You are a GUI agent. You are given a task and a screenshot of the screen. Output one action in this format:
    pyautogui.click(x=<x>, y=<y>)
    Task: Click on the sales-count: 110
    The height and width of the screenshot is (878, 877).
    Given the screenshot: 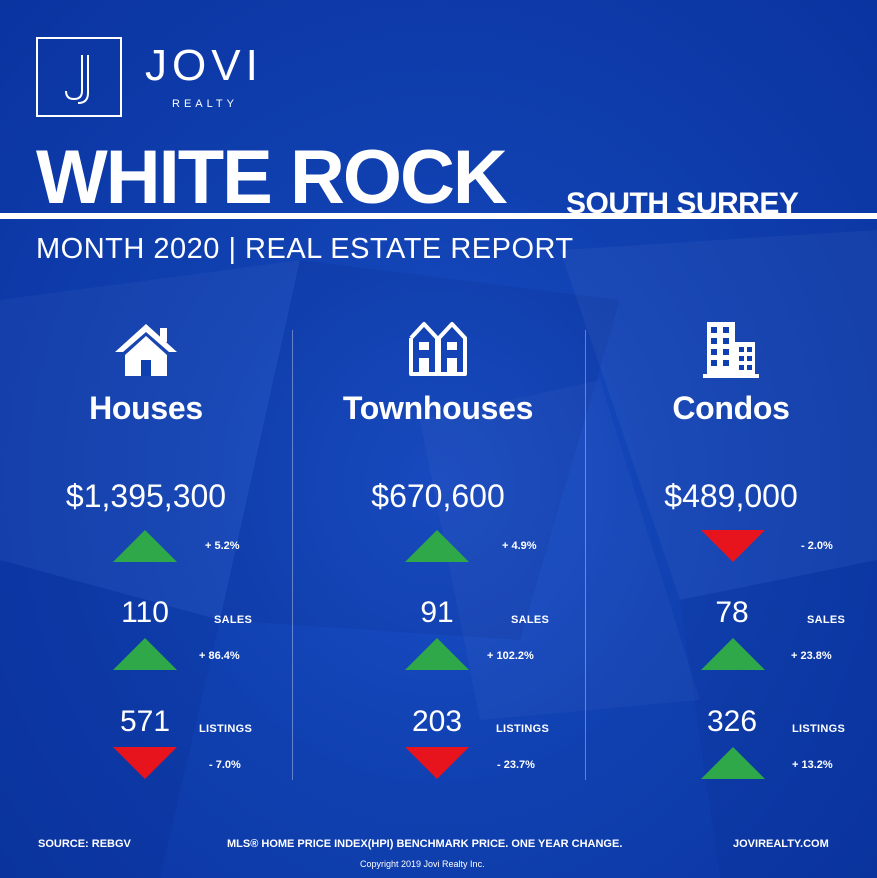 What is the action you would take?
    pyautogui.click(x=145, y=612)
    